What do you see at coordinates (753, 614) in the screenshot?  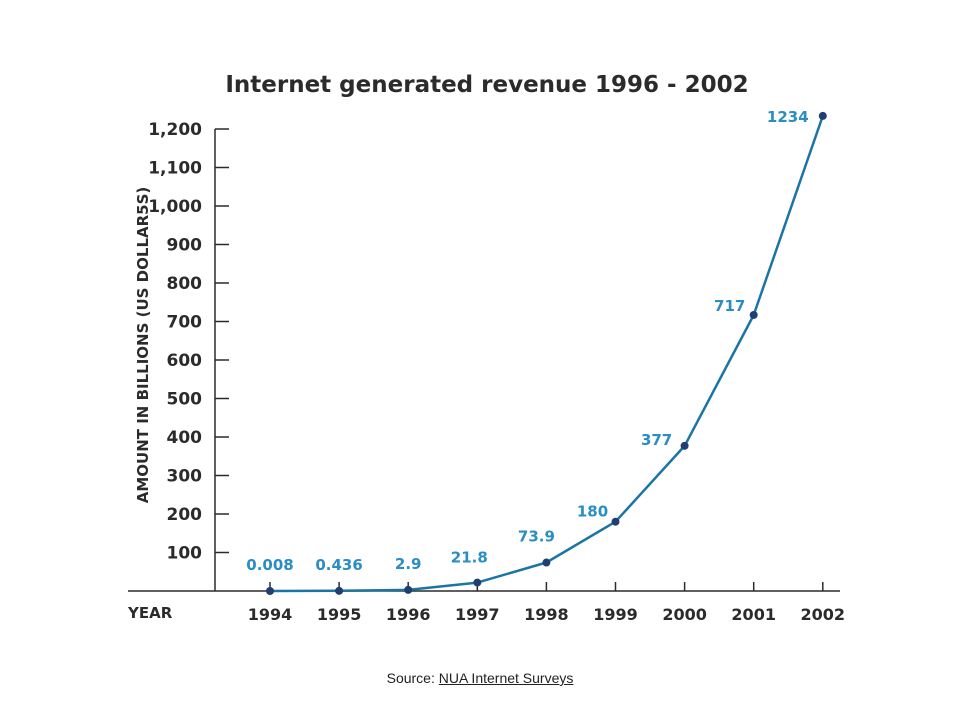 I see `x-tick-label: 2001` at bounding box center [753, 614].